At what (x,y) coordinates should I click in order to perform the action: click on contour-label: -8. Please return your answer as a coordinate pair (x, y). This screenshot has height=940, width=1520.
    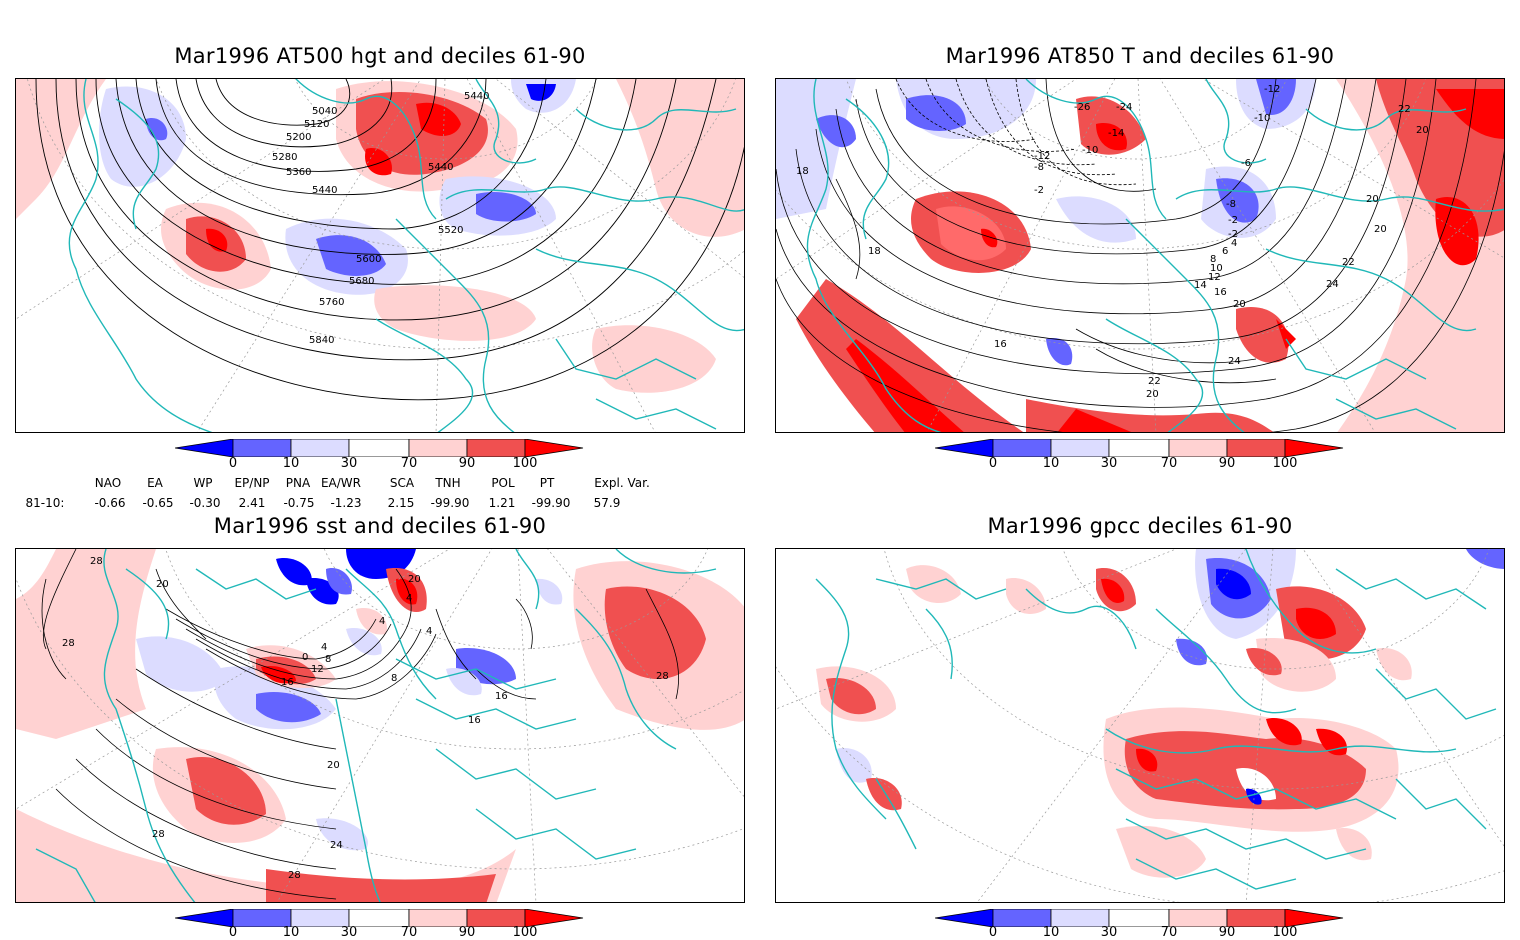
    Looking at the image, I should click on (1039, 167).